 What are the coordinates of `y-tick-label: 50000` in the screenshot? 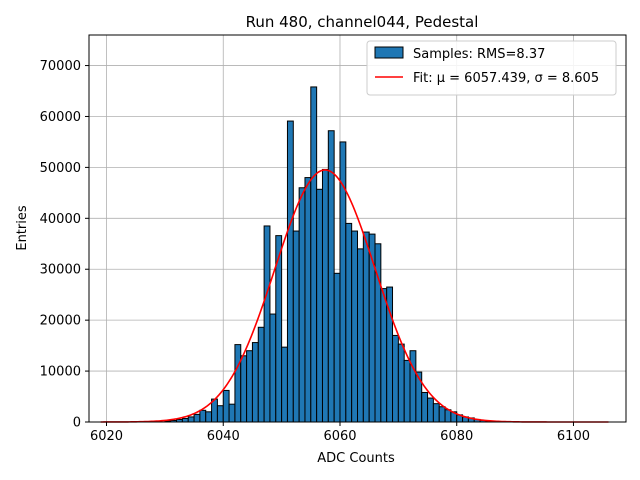 It's located at (60, 168).